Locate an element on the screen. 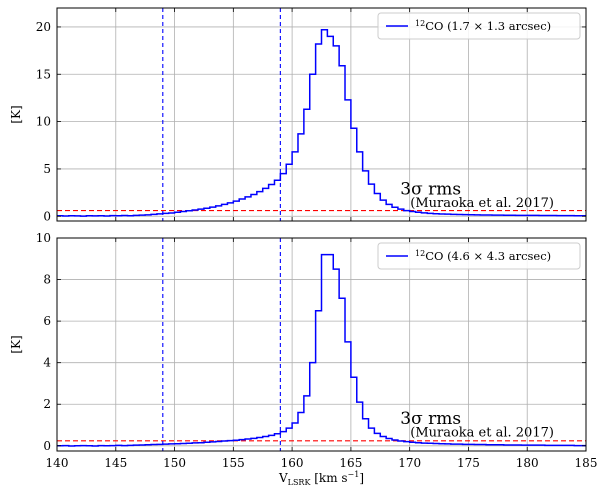 The image size is (599, 487). legend: 12CO (1.7 × 1.3 arcsec) is located at coordinates (479, 26).